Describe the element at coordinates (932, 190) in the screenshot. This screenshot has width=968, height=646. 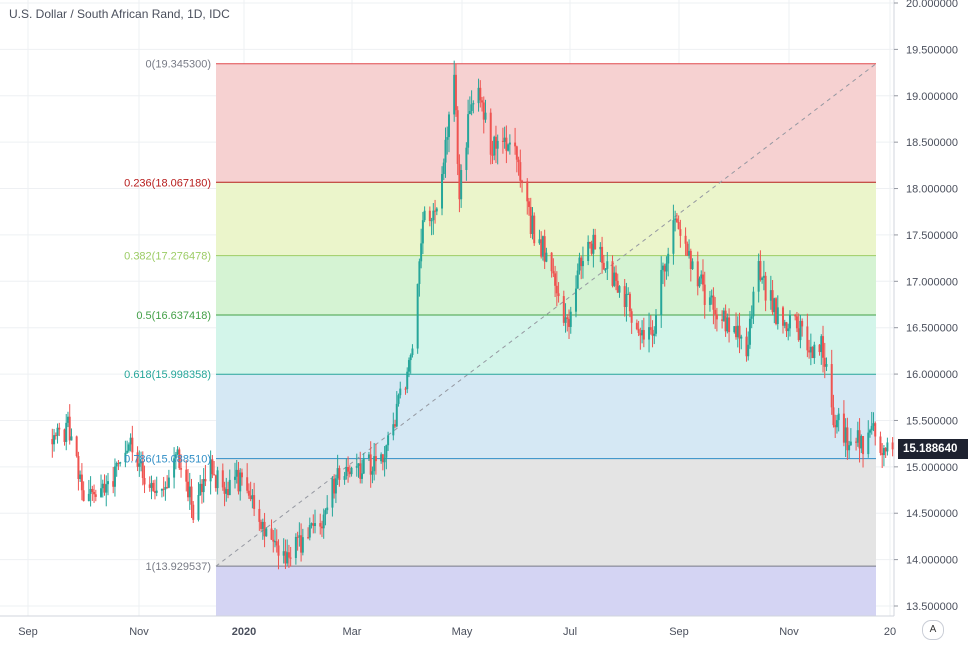
I see `y-tick-label: 18.000000` at that location.